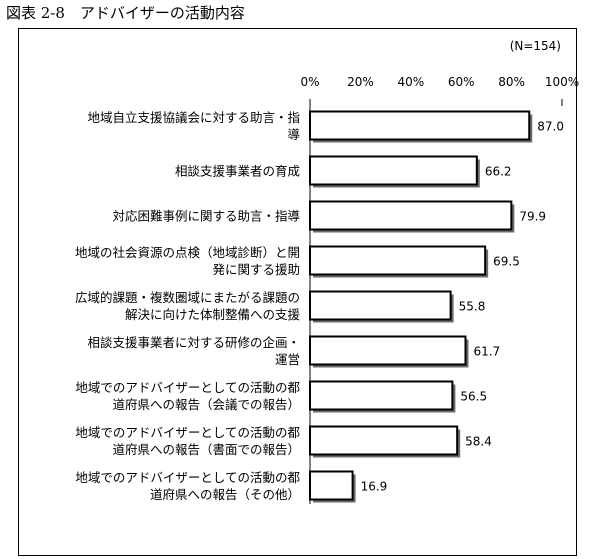 The width and height of the screenshot is (600, 559). Describe the element at coordinates (206, 404) in the screenshot. I see `category-label: 道府県への報告（会議での報告）` at that location.